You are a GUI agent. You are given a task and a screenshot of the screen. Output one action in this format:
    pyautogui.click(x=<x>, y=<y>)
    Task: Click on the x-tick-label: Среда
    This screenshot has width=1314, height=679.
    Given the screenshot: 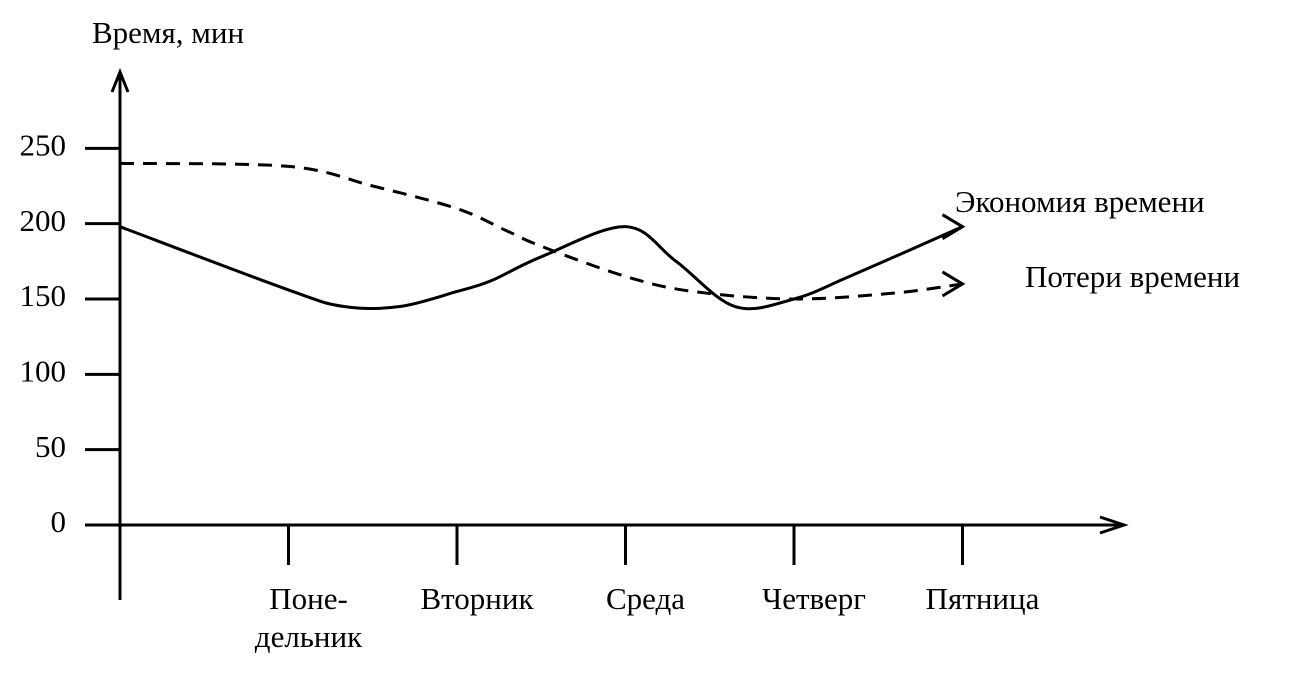 What is the action you would take?
    pyautogui.click(x=645, y=598)
    